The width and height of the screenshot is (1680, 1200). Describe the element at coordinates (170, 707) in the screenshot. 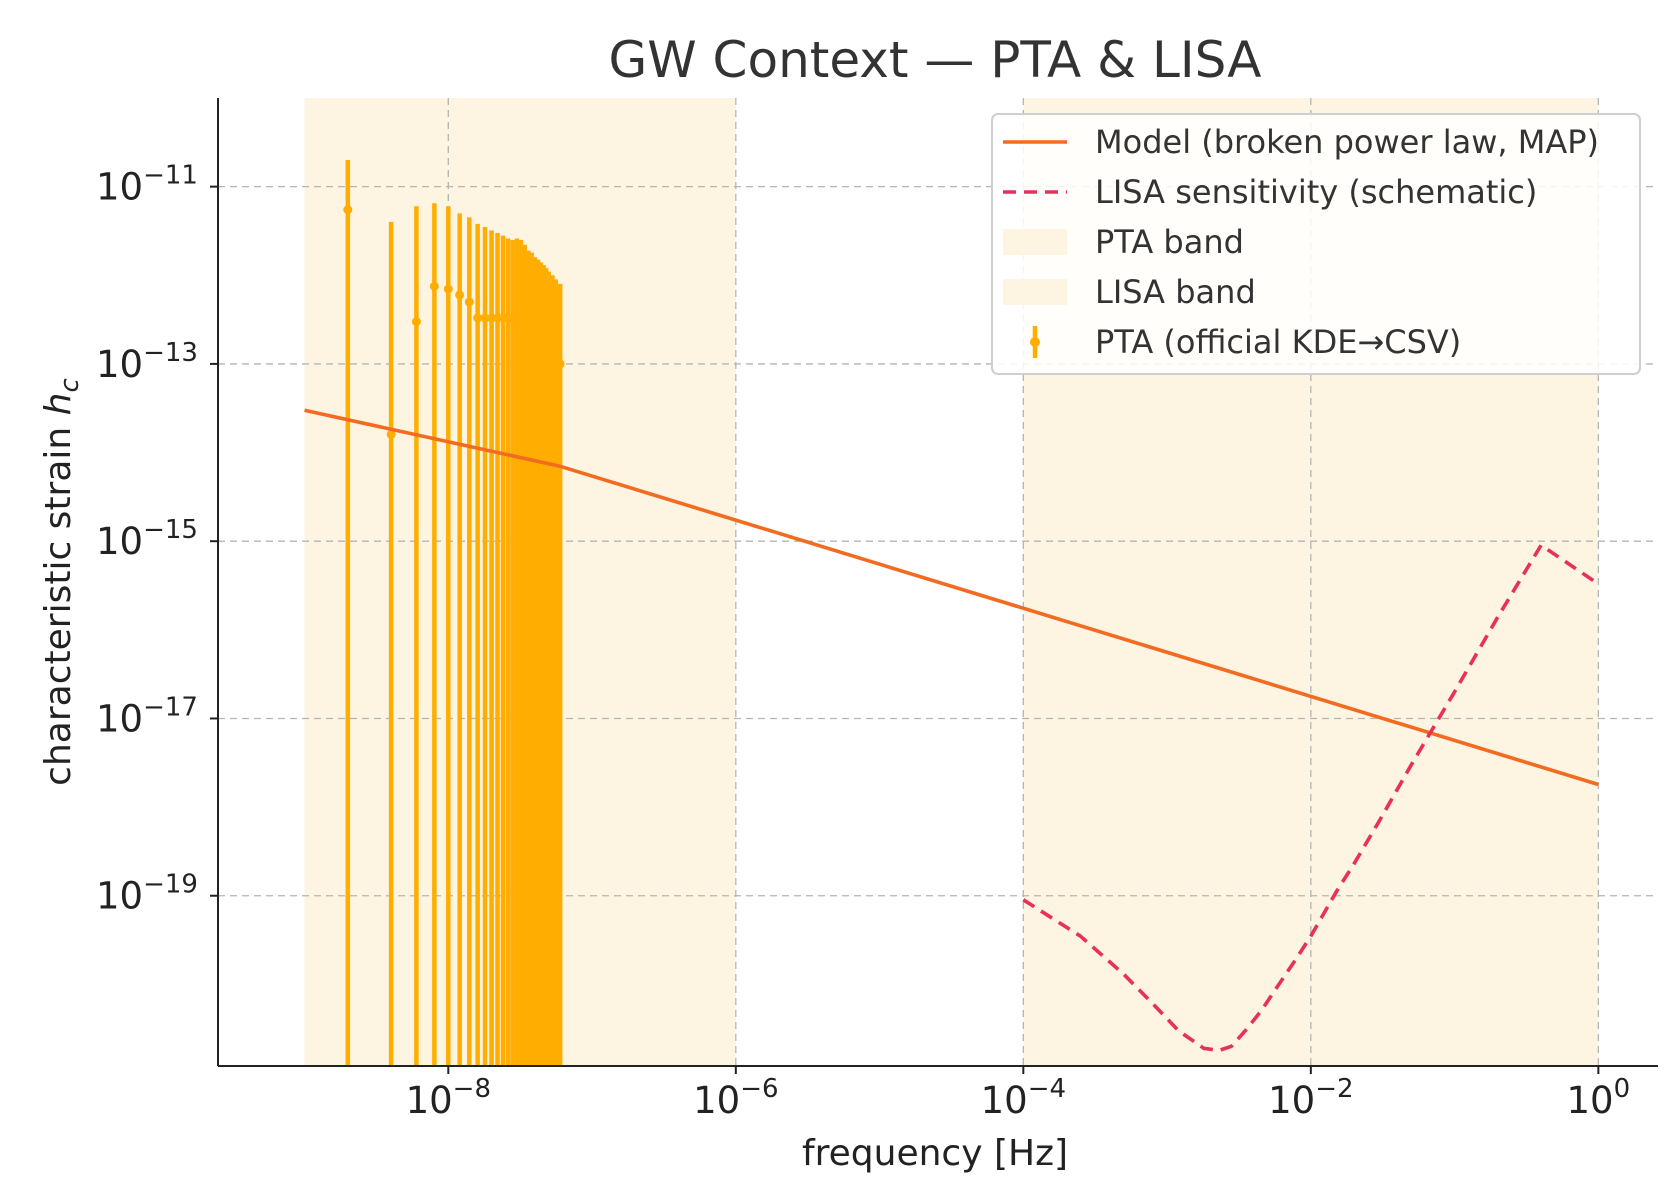

I see `y-tick-exponent: −17` at that location.